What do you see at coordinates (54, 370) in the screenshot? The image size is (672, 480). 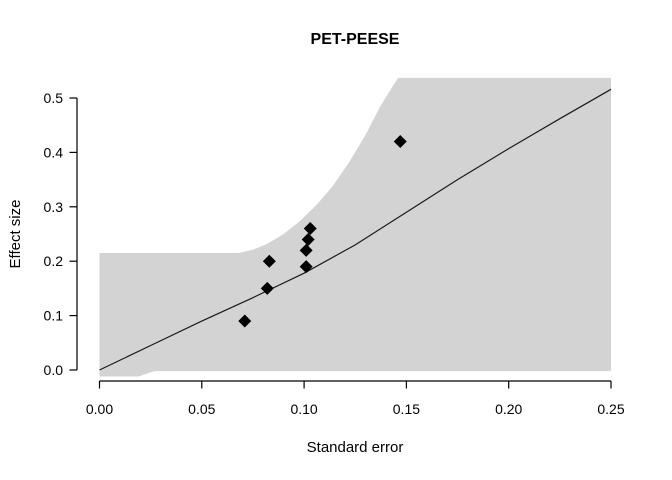 I see `y-axis-tick-label: 0.0` at bounding box center [54, 370].